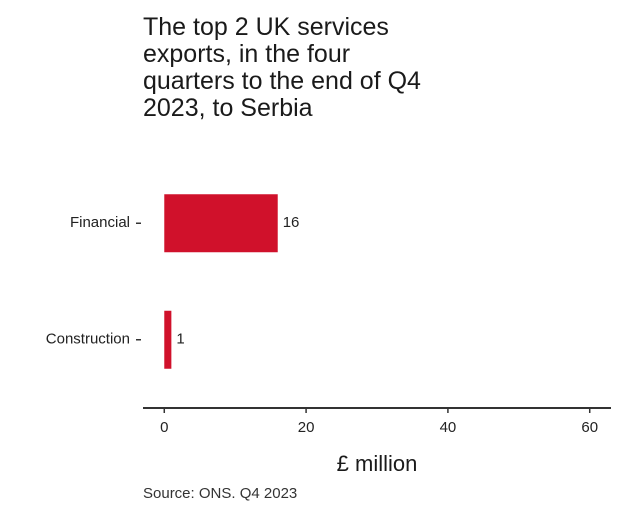  Describe the element at coordinates (377, 463) in the screenshot. I see `x-axis-title: £ million` at that location.